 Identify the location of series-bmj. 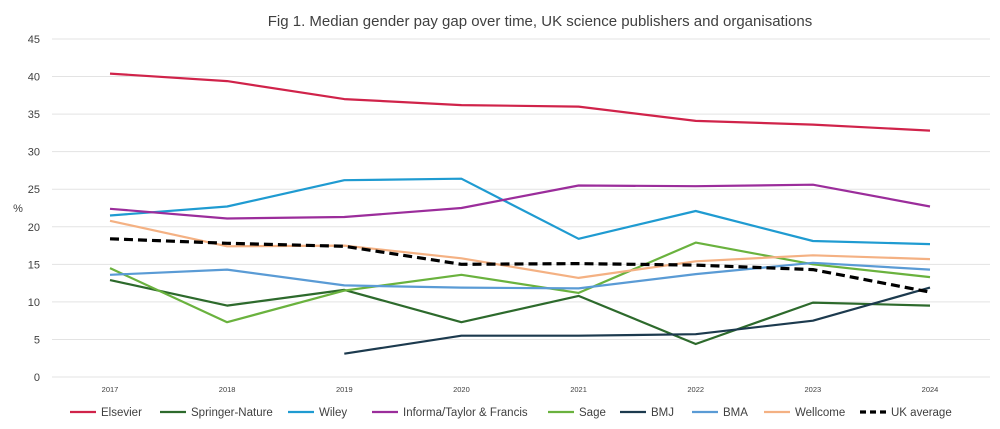
(637, 320).